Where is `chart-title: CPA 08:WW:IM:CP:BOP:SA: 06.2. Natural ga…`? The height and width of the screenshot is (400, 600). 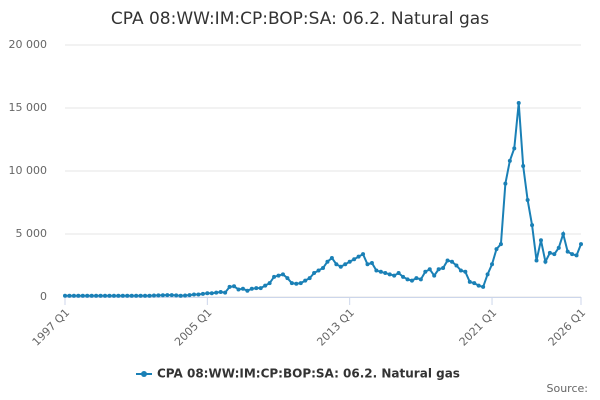
chart-title: CPA 08:WW:IM:CP:BOP:SA: 06.2. Natural ga… is located at coordinates (300, 19).